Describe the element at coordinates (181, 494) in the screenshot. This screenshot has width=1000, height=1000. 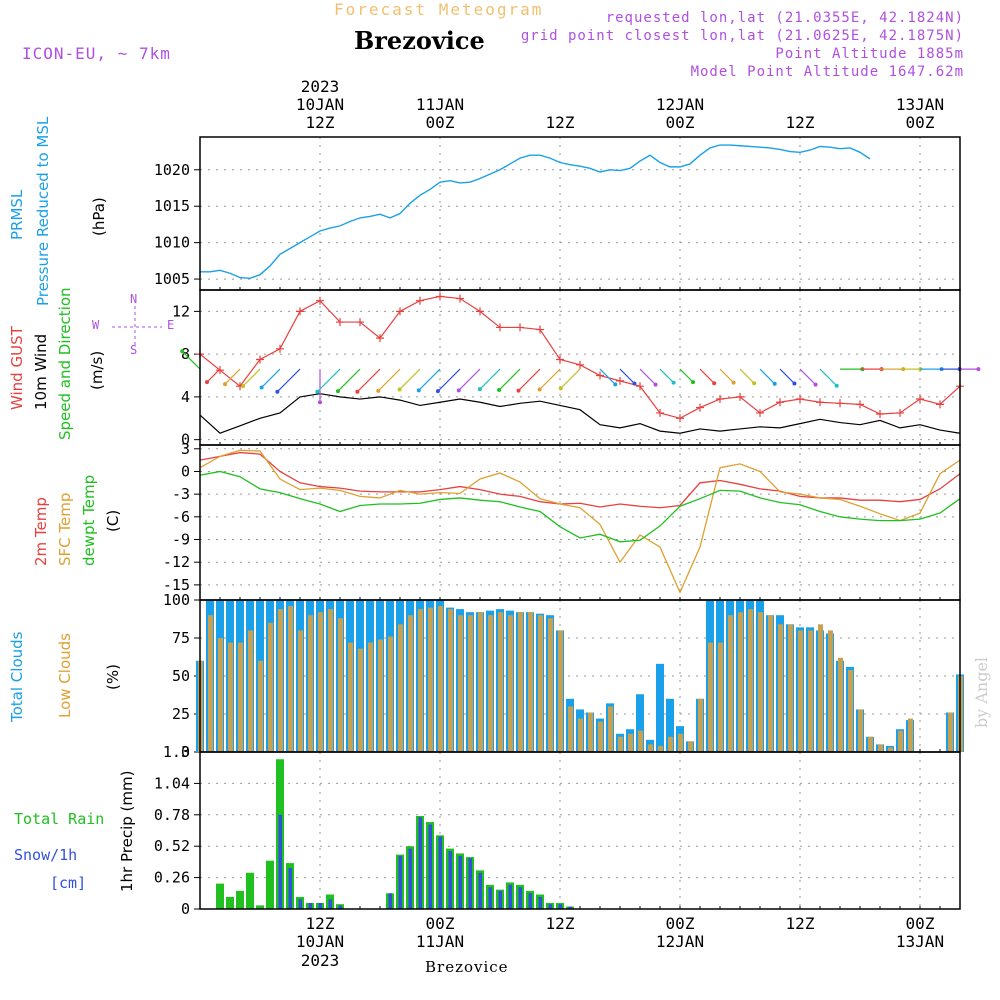
I see `ytick-label-p3-2: -3` at that location.